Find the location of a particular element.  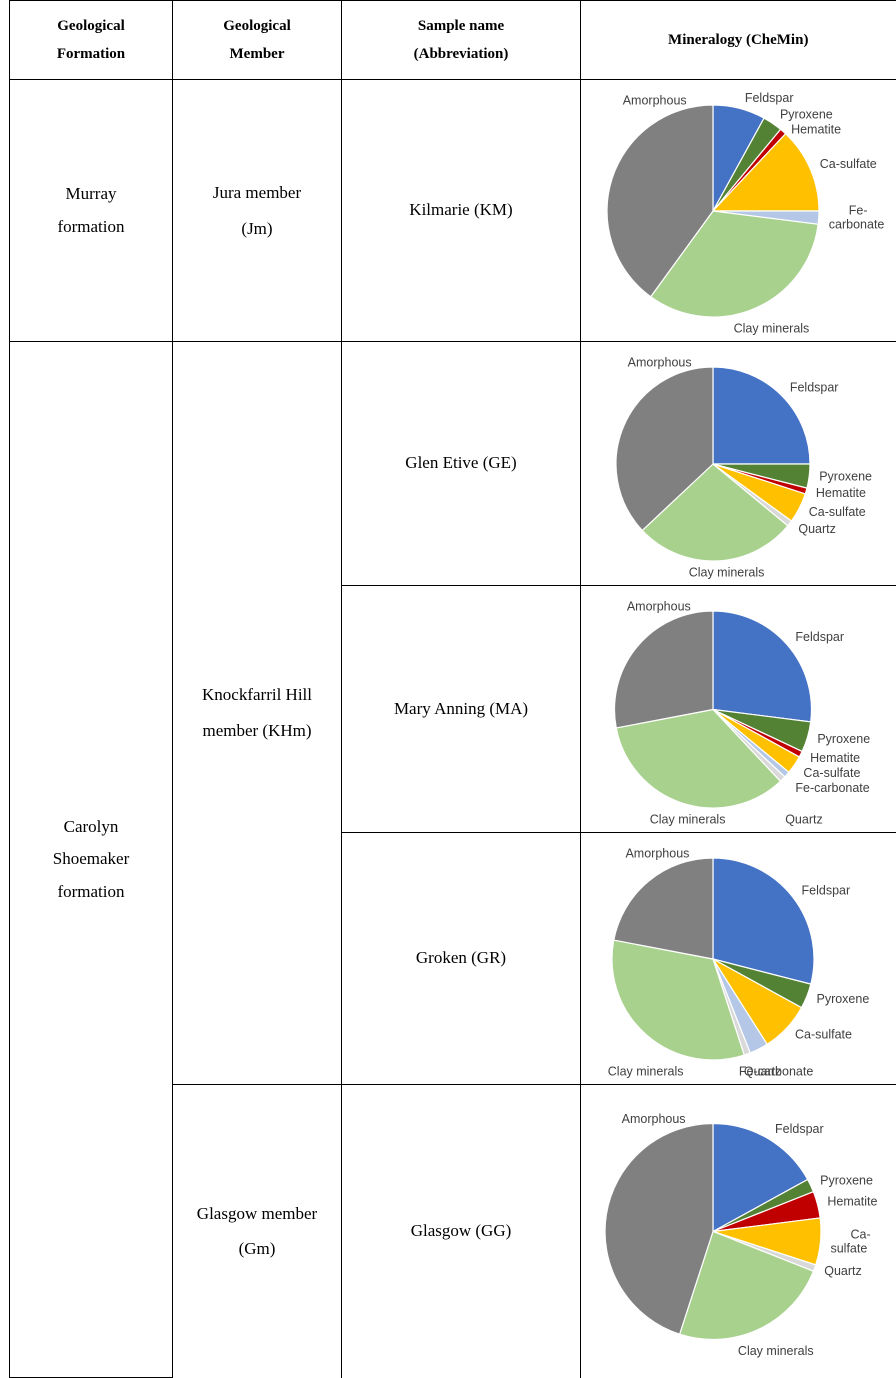

member-cell: Jura member (Jm) is located at coordinates (257, 210).